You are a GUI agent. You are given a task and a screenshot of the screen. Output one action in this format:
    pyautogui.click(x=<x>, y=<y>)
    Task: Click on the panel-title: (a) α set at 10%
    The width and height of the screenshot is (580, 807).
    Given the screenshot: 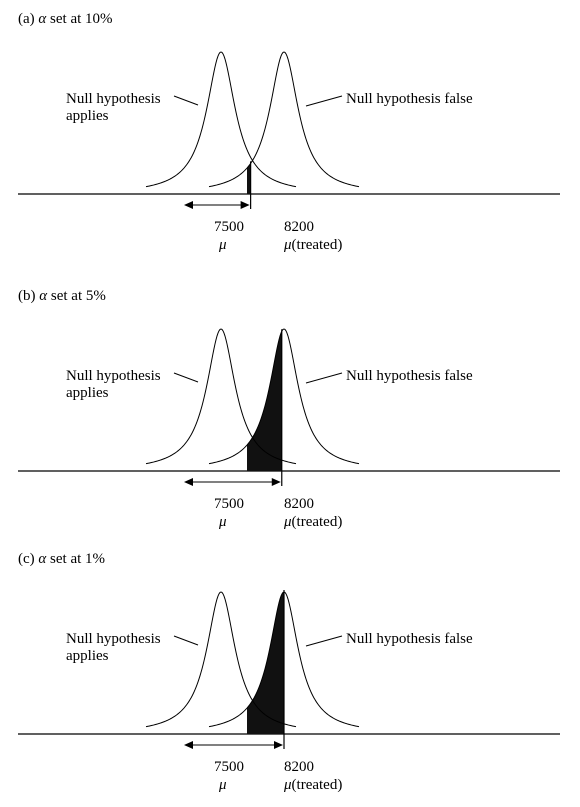 What is the action you would take?
    pyautogui.click(x=65, y=19)
    